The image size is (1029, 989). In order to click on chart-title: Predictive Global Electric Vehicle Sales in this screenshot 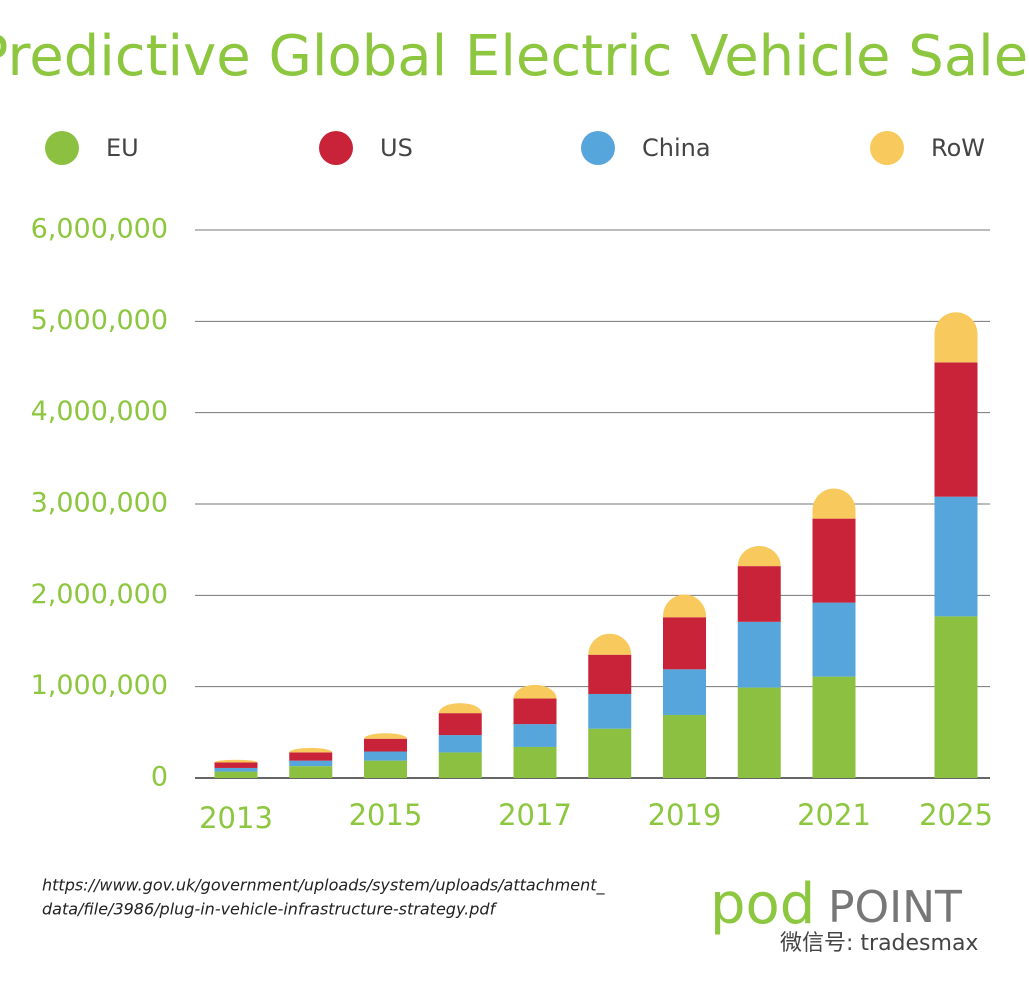, I will do `click(514, 56)`.